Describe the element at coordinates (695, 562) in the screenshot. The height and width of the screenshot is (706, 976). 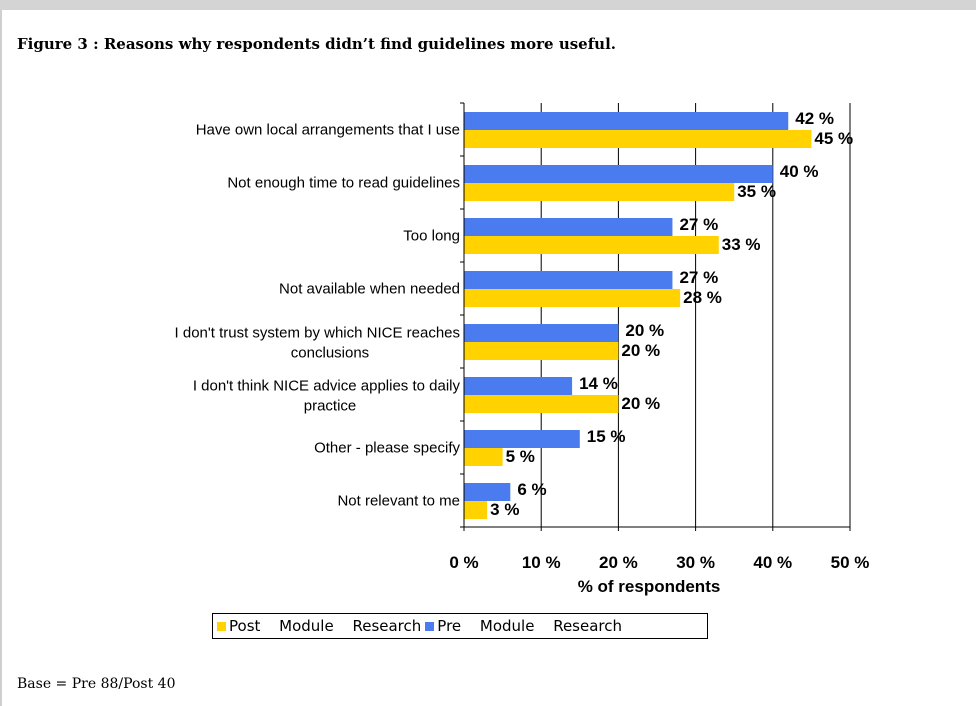
I see `x-tick-label: 30 %` at that location.